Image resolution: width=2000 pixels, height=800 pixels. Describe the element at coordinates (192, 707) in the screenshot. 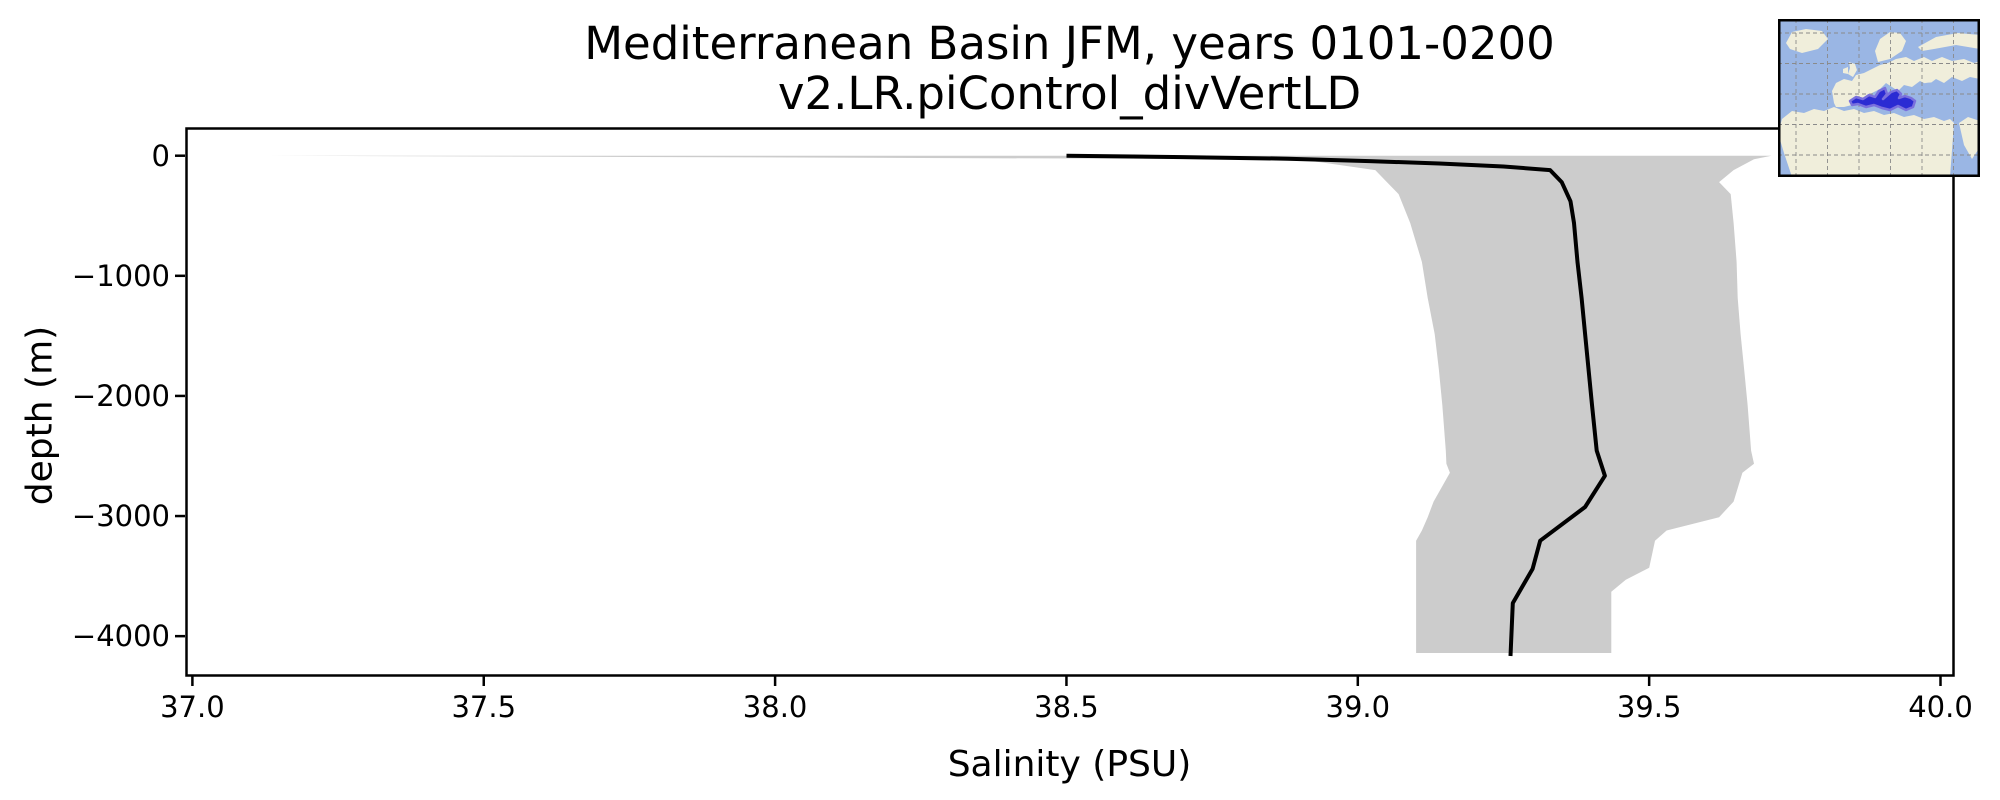

I see `x-tick-label: 37.0` at that location.